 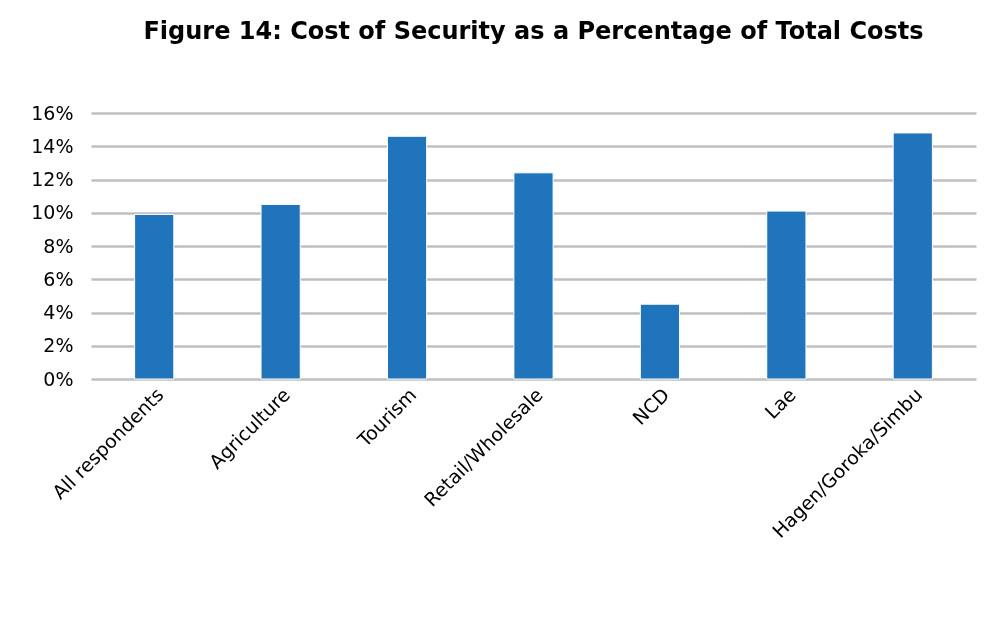 What do you see at coordinates (52, 212) in the screenshot?
I see `y-tick-label: 10%` at bounding box center [52, 212].